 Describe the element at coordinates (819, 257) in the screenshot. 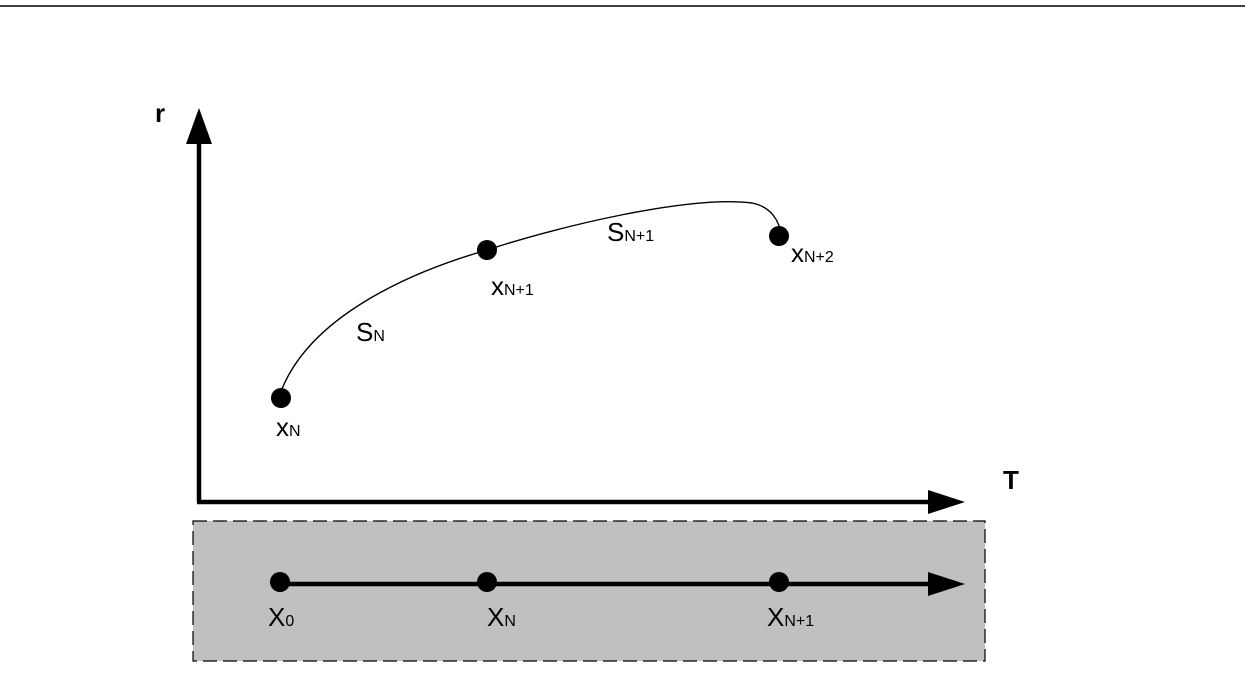

I see `label-subscript: N+2` at that location.